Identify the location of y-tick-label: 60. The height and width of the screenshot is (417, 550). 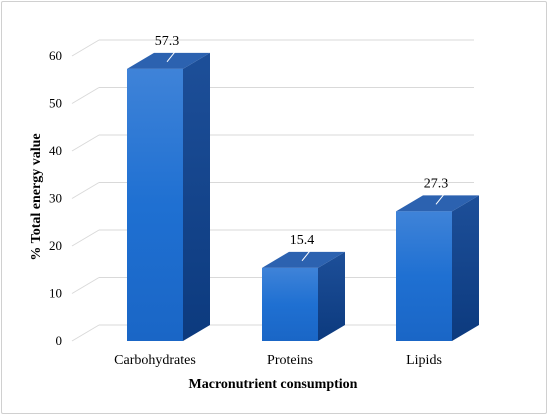
(55, 55).